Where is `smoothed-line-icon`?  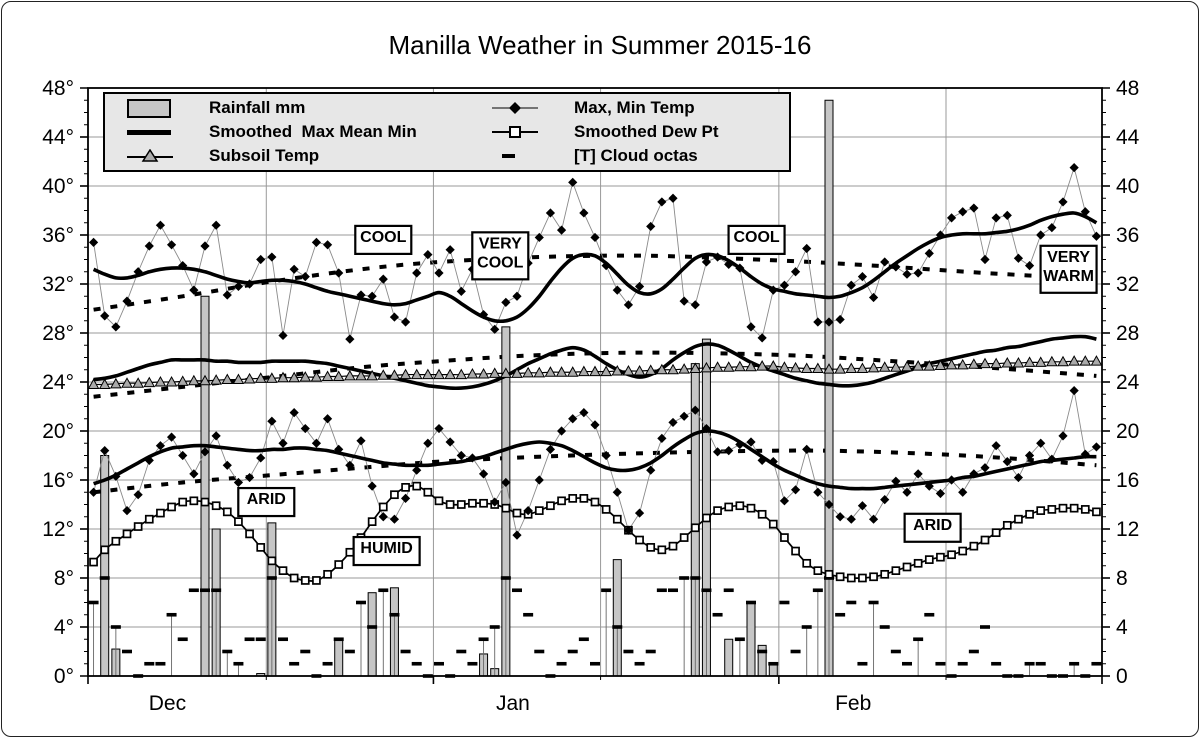
smoothed-line-icon is located at coordinates (157, 132).